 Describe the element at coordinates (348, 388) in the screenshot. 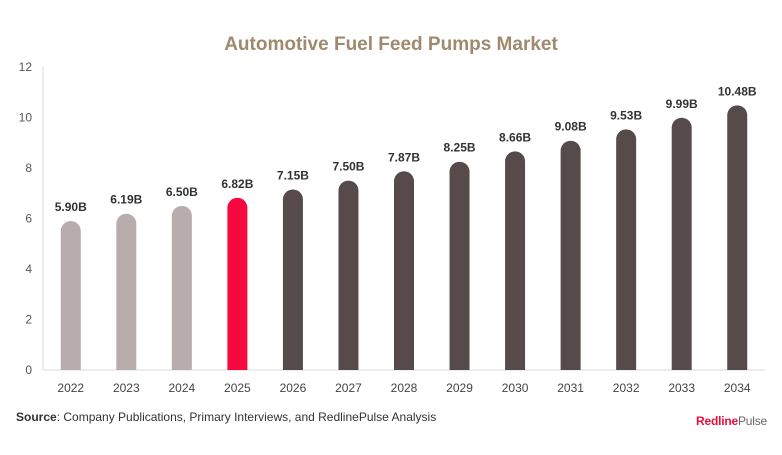

I see `x-tick-label: 2027` at that location.